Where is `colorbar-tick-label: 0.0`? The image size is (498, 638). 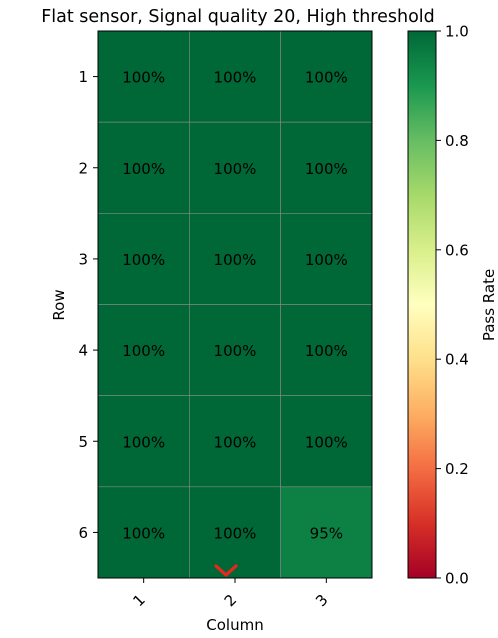
colorbar-tick-label: 0.0 is located at coordinates (457, 579).